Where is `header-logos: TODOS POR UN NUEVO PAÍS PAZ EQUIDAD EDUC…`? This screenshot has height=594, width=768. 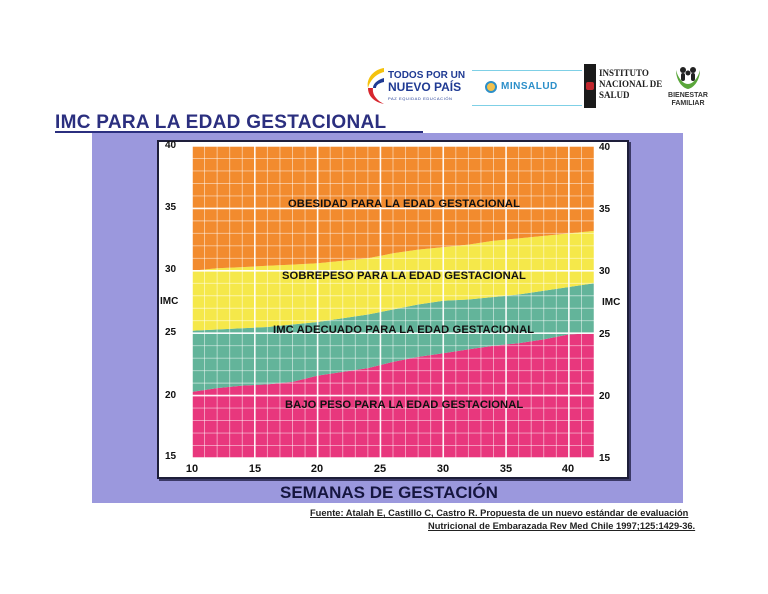
header-logos: TODOS POR UN NUEVO PAÍS PAZ EQUIDAD EDUC… is located at coordinates (535, 88).